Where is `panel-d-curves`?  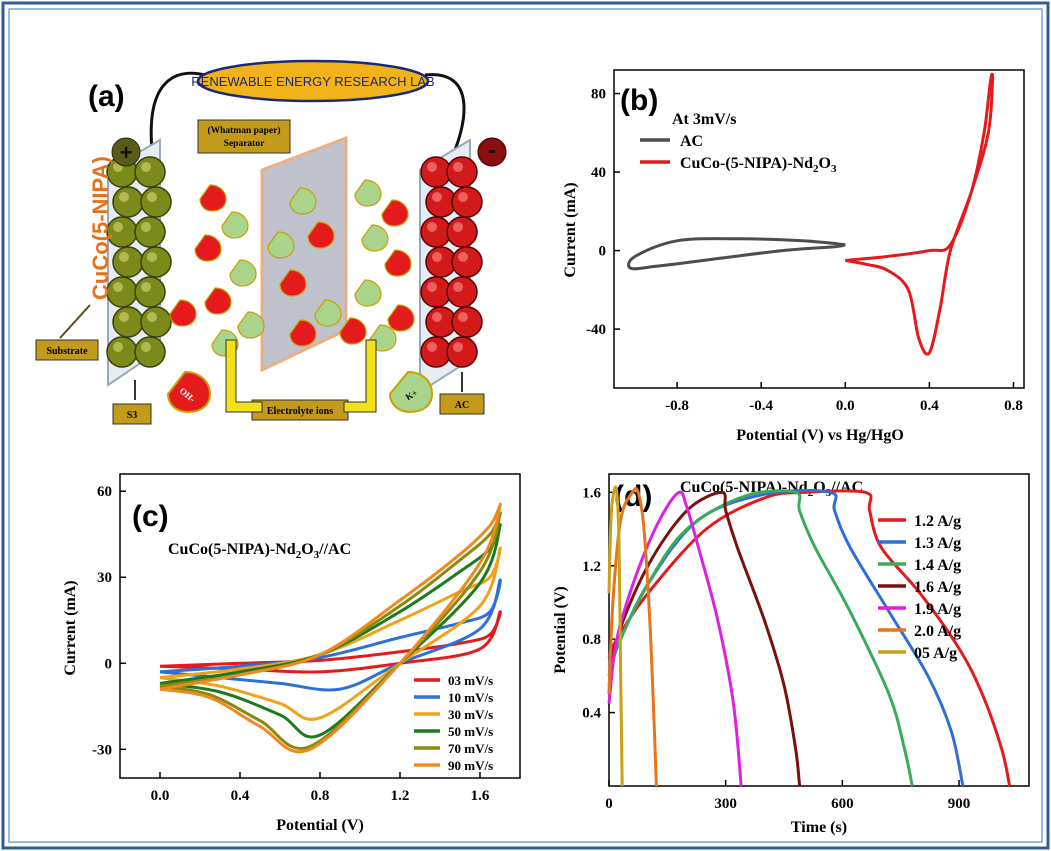 panel-d-curves is located at coordinates (809, 636).